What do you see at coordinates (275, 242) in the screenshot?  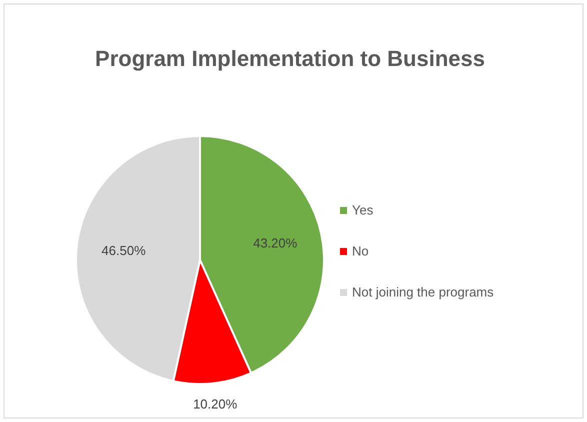 I see `data-label: 43.20%` at bounding box center [275, 242].